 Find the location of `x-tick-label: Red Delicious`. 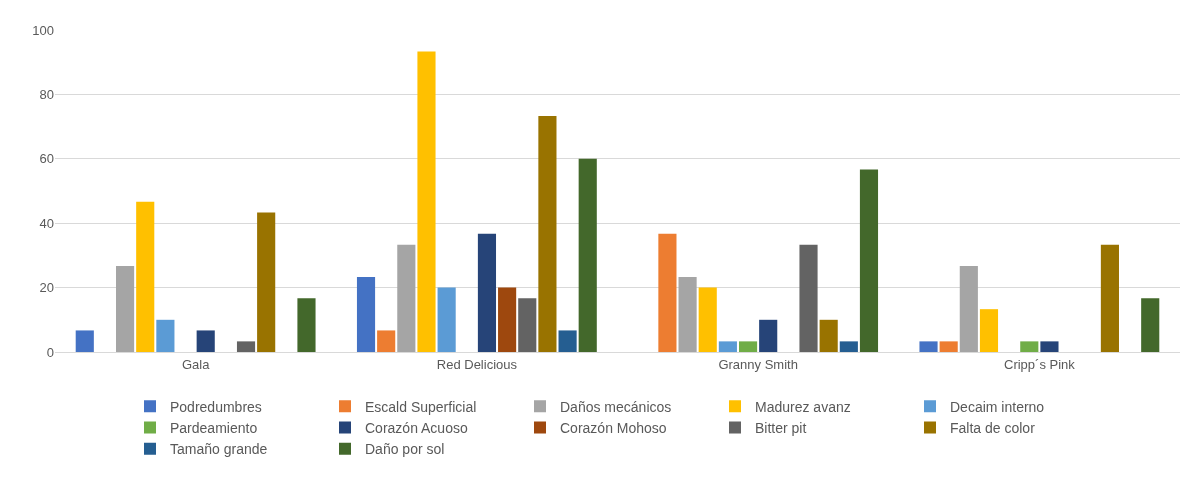

x-tick-label: Red Delicious is located at coordinates (477, 364).